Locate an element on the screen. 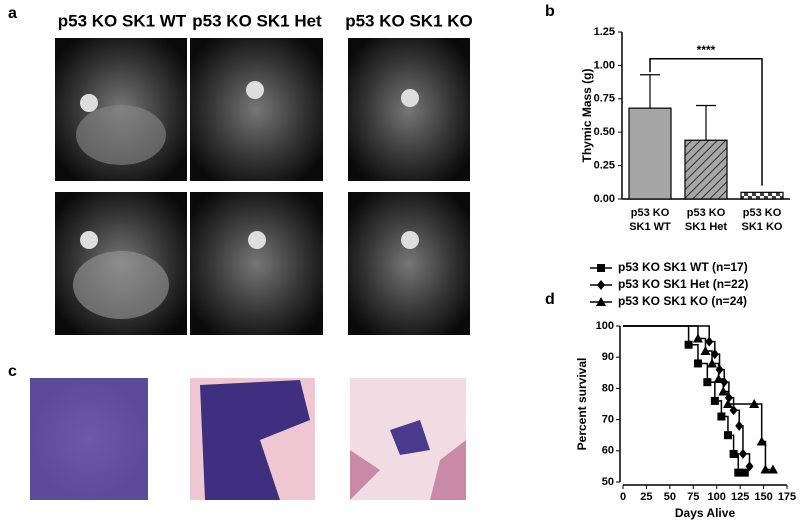  x-tick-label: 125 is located at coordinates (740, 497).